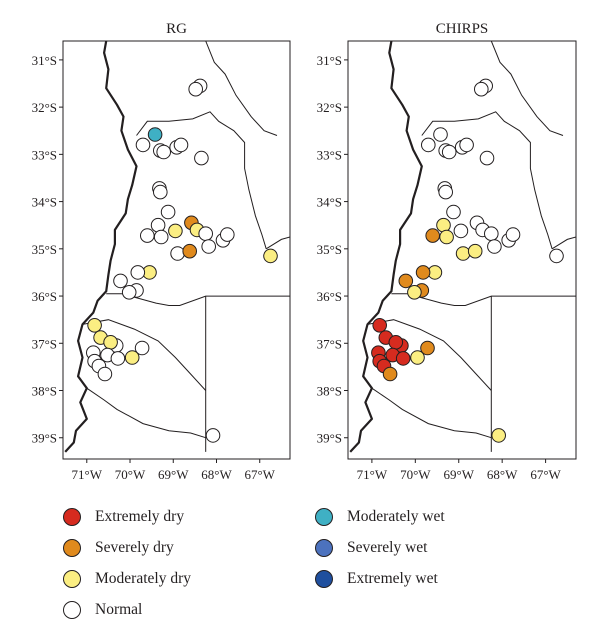 The width and height of the screenshot is (600, 643). I want to click on station-marker-moderately-wet, so click(155, 134).